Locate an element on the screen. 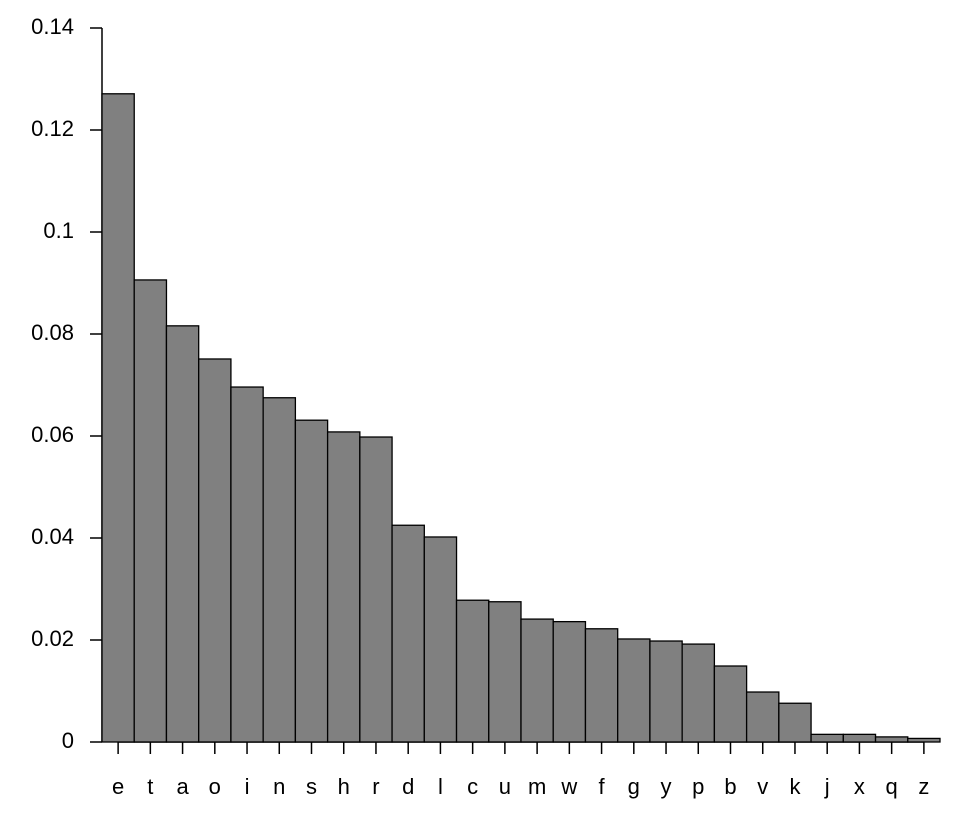 The height and width of the screenshot is (819, 975). x-tick-label: d is located at coordinates (408, 786).